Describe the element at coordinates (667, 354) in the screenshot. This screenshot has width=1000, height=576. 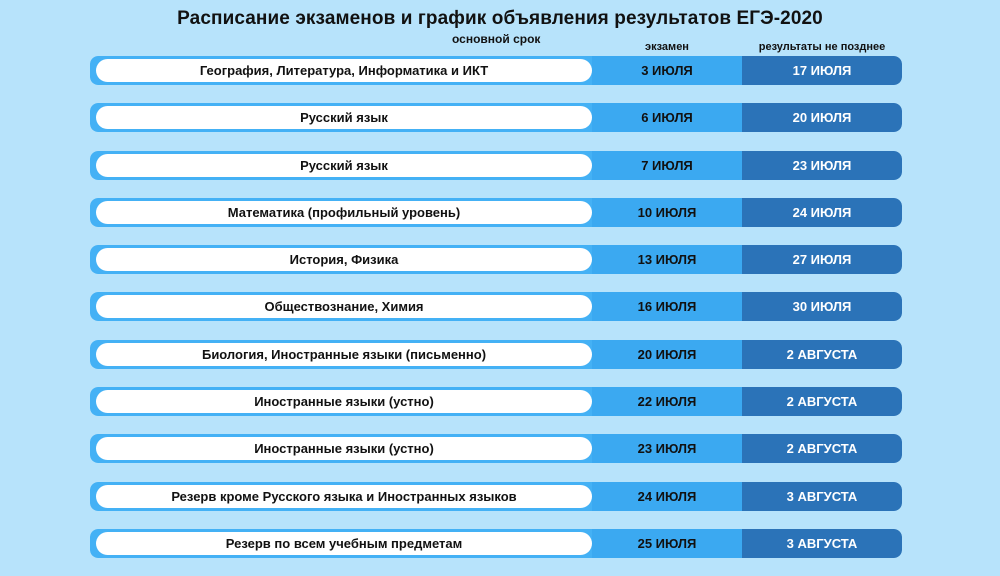
I see `exam-date: 20 ИЮЛЯ` at that location.